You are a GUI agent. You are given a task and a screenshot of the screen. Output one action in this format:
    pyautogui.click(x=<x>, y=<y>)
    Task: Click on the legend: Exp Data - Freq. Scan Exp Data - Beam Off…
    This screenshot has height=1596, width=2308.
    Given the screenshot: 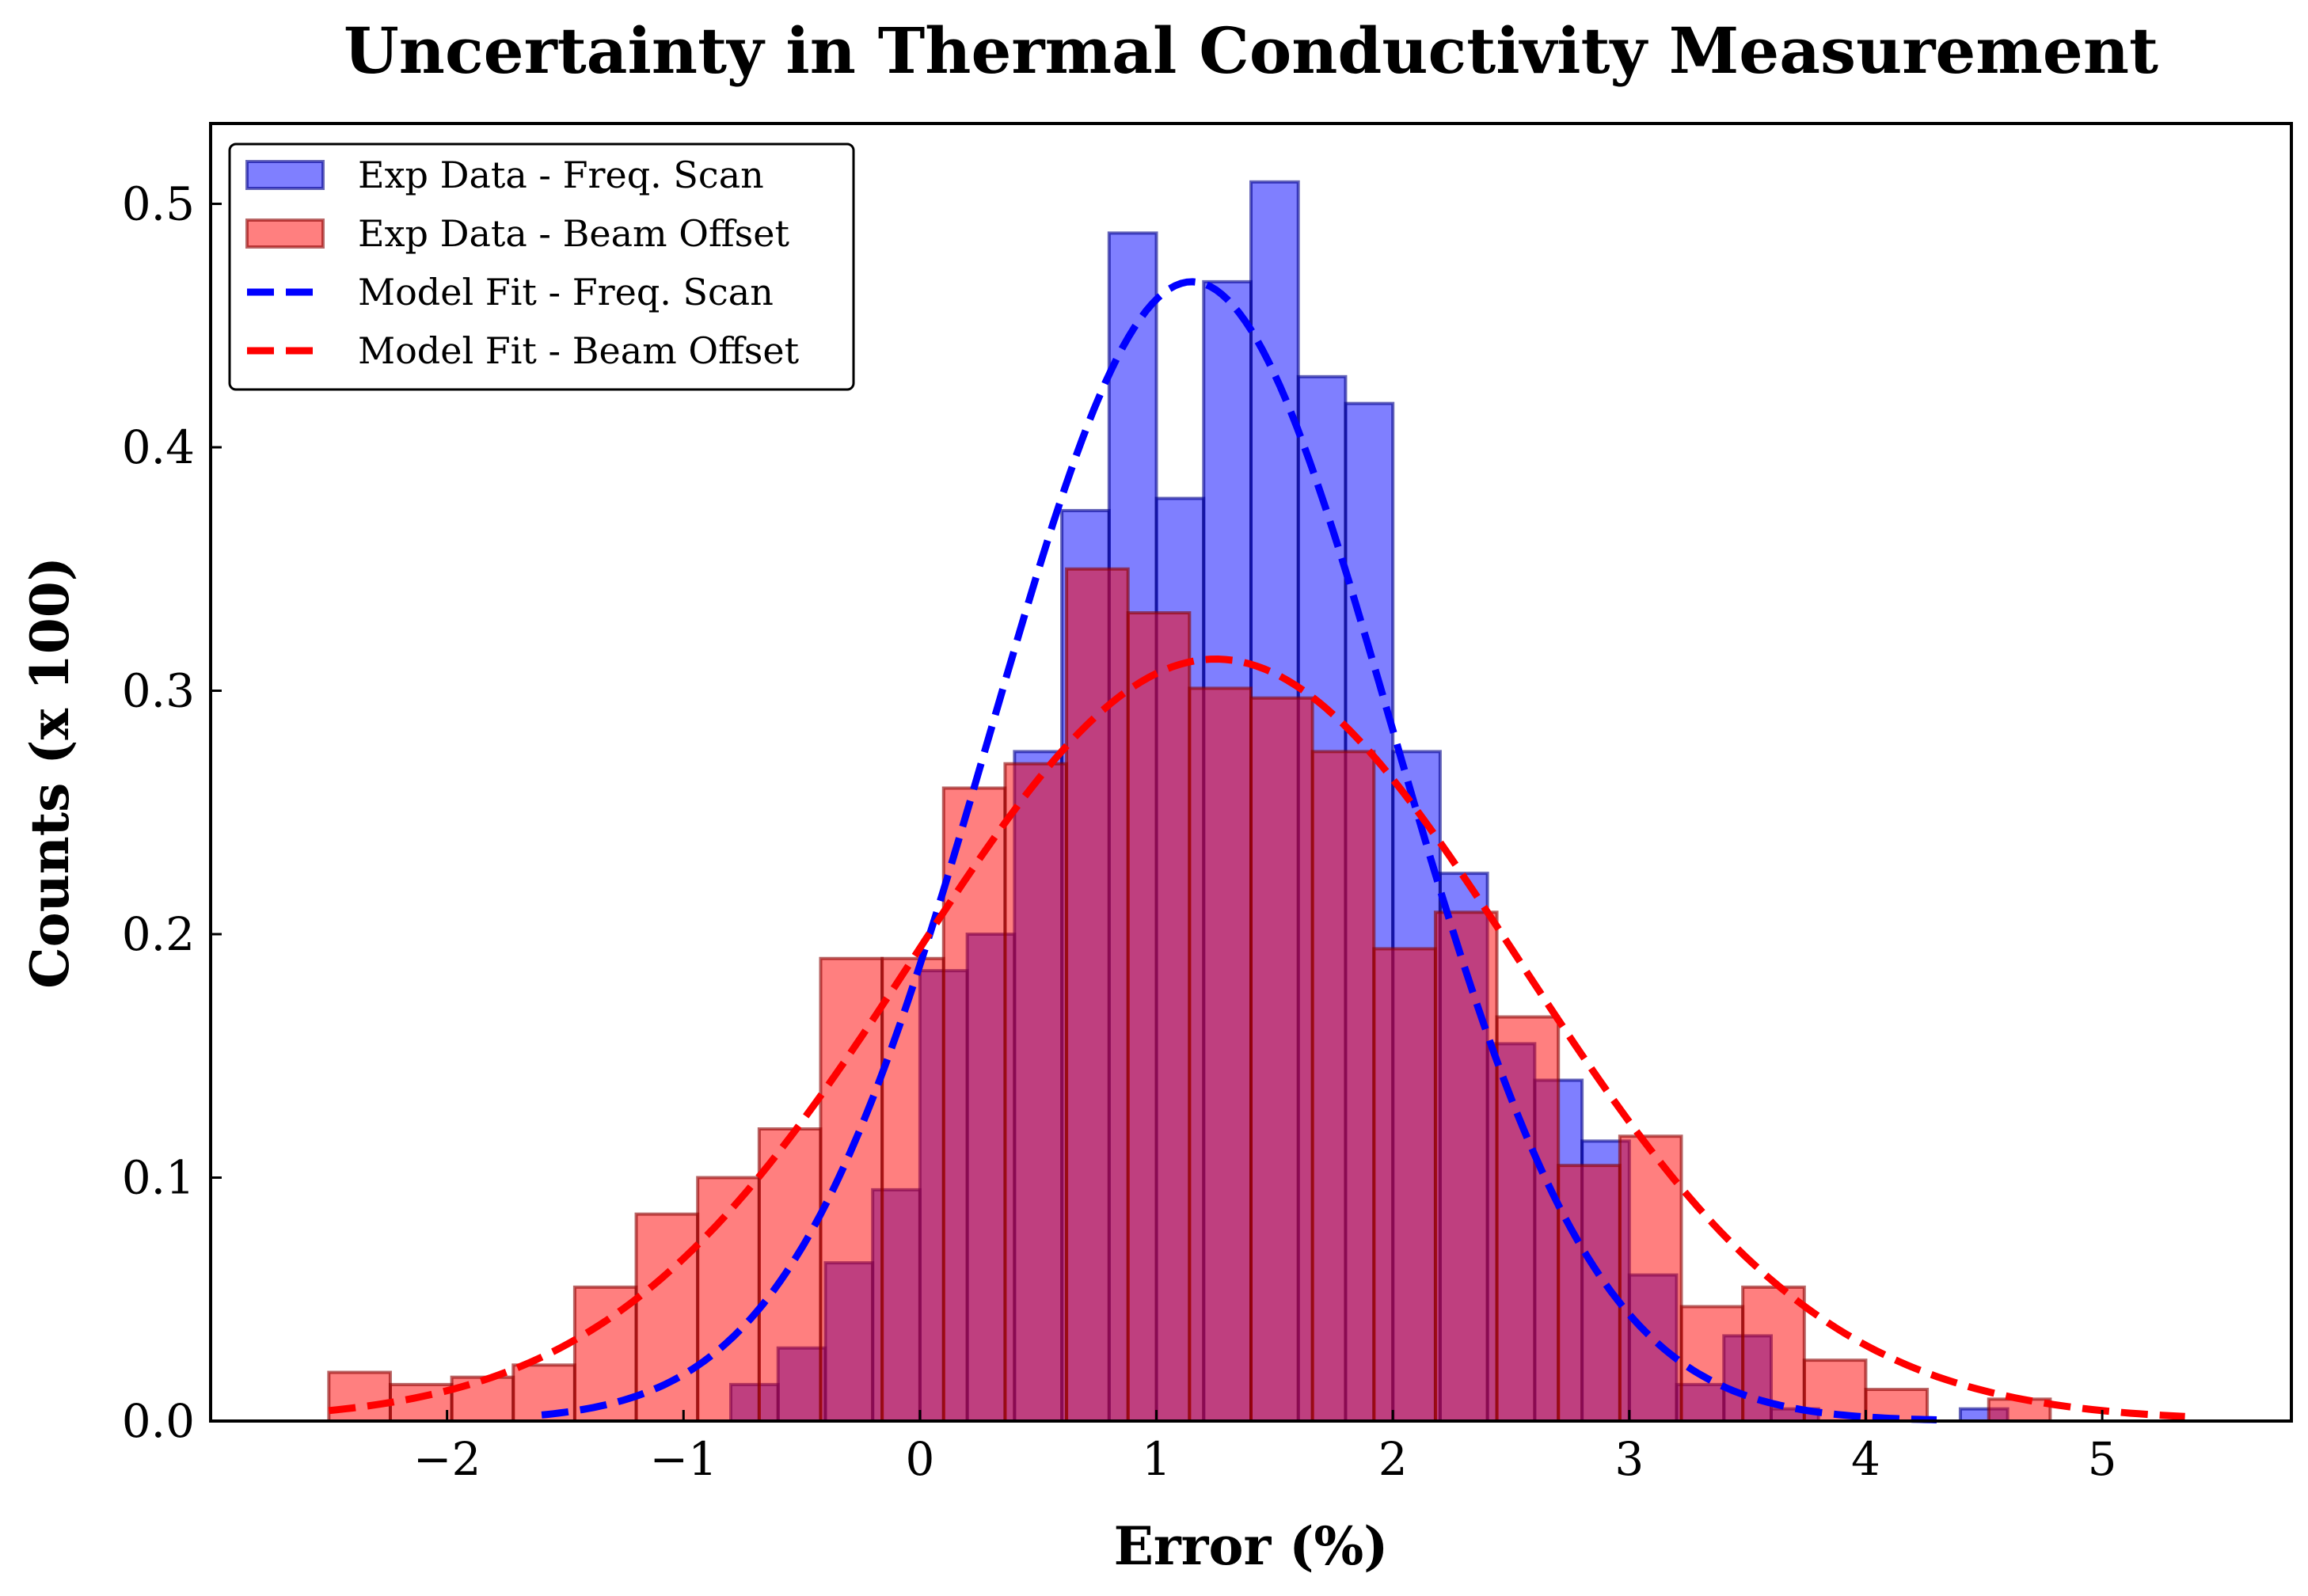 What is the action you would take?
    pyautogui.click(x=541, y=266)
    